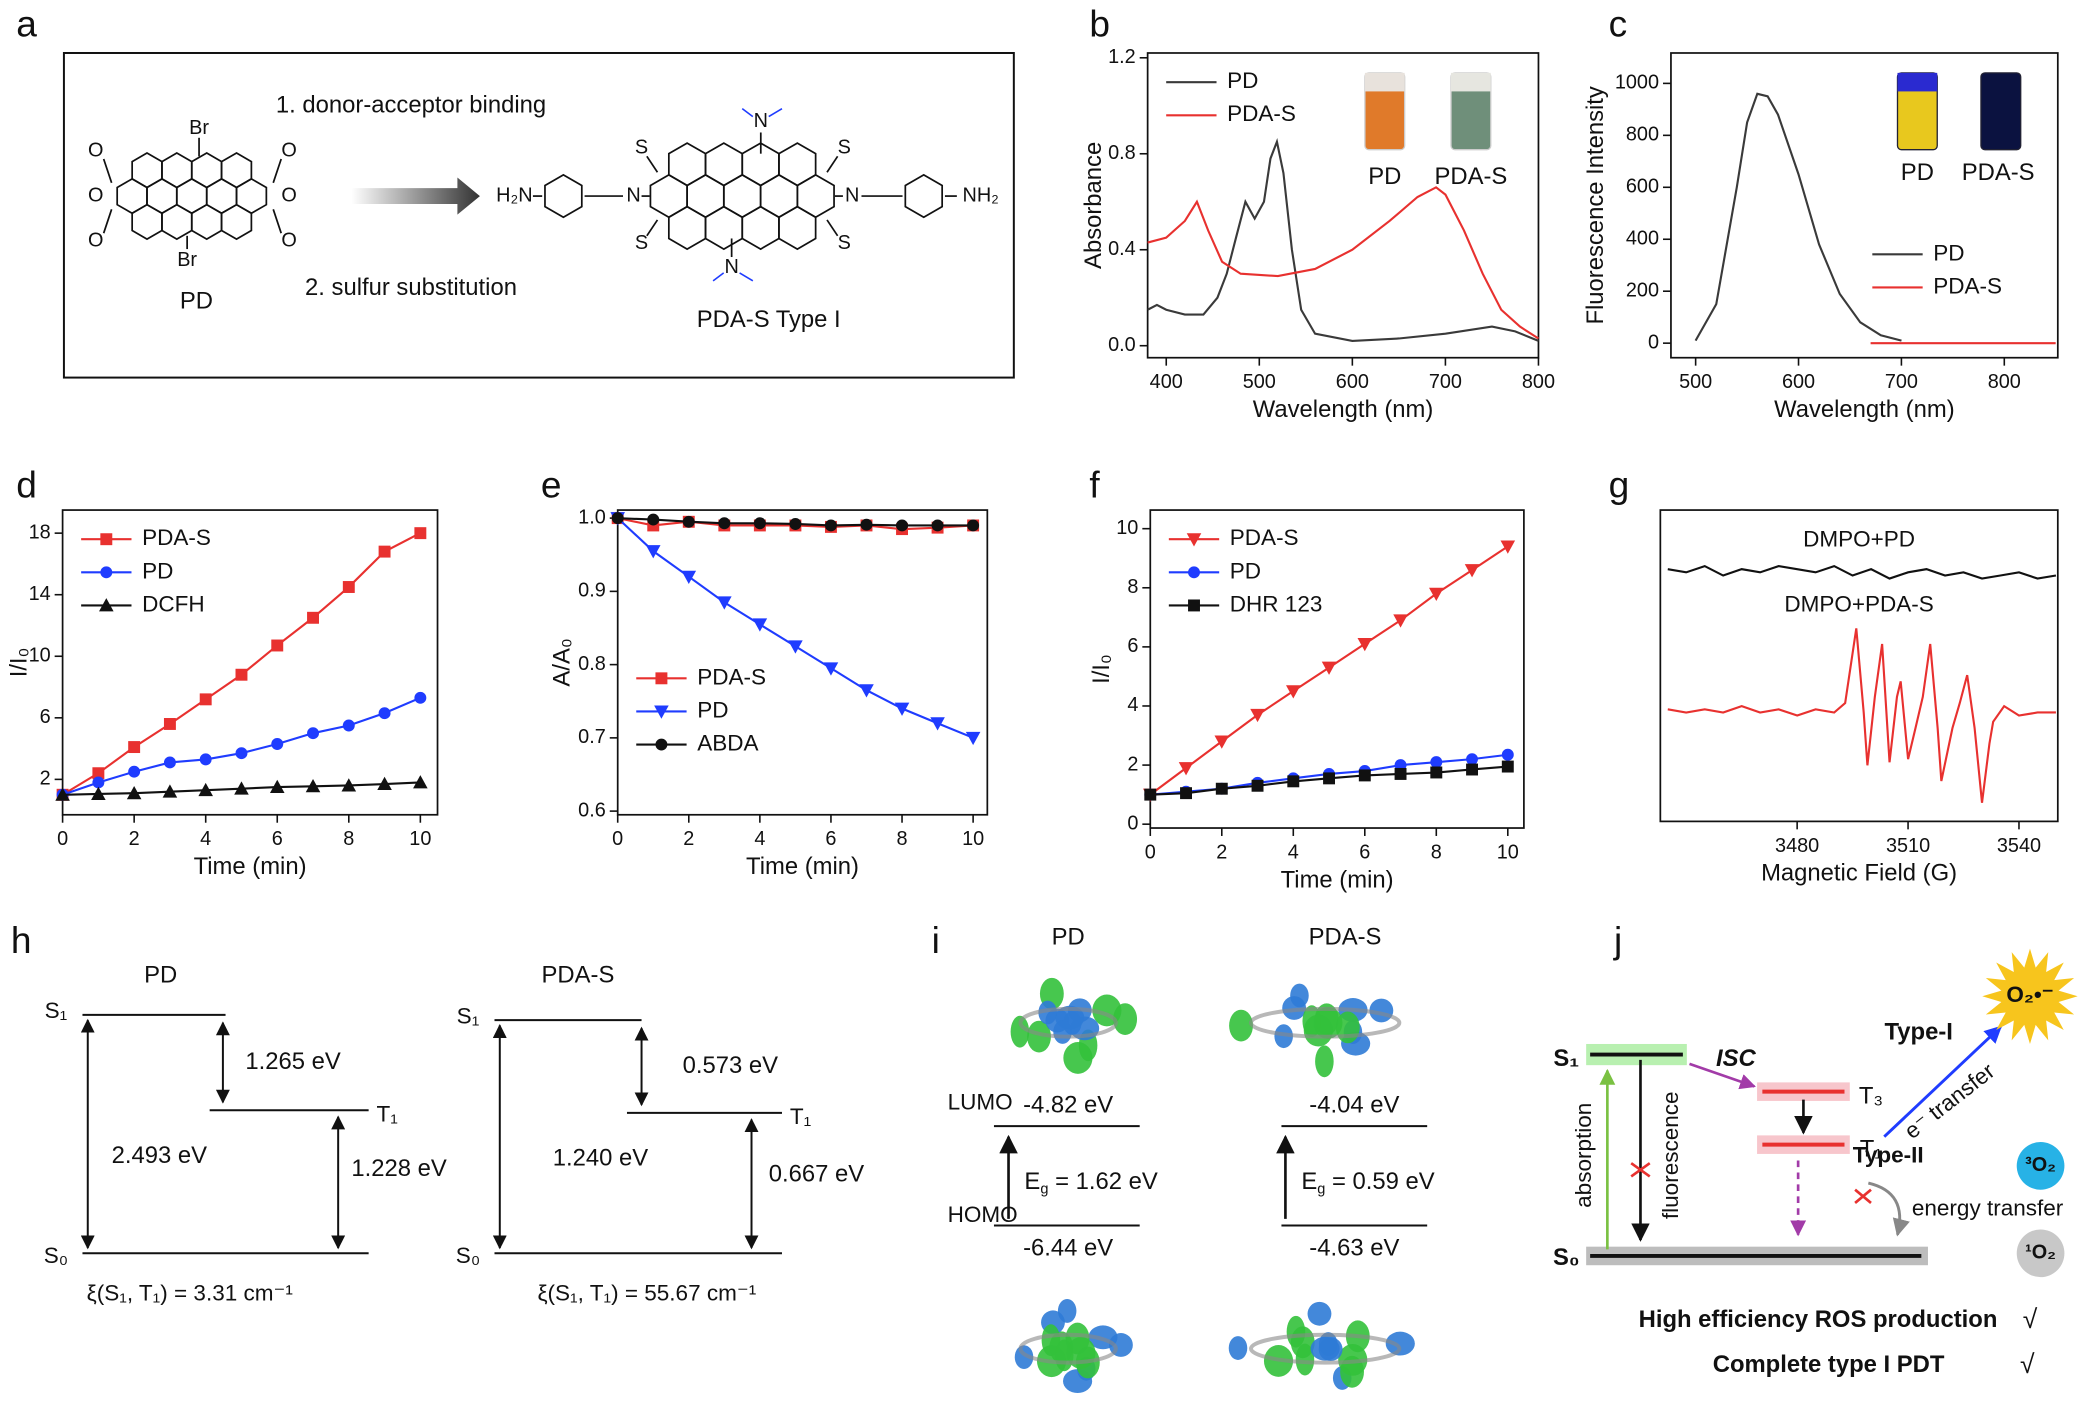 This screenshot has height=1403, width=2078. I want to click on gap-label: Eg = 1.62 eV, so click(1090, 1182).